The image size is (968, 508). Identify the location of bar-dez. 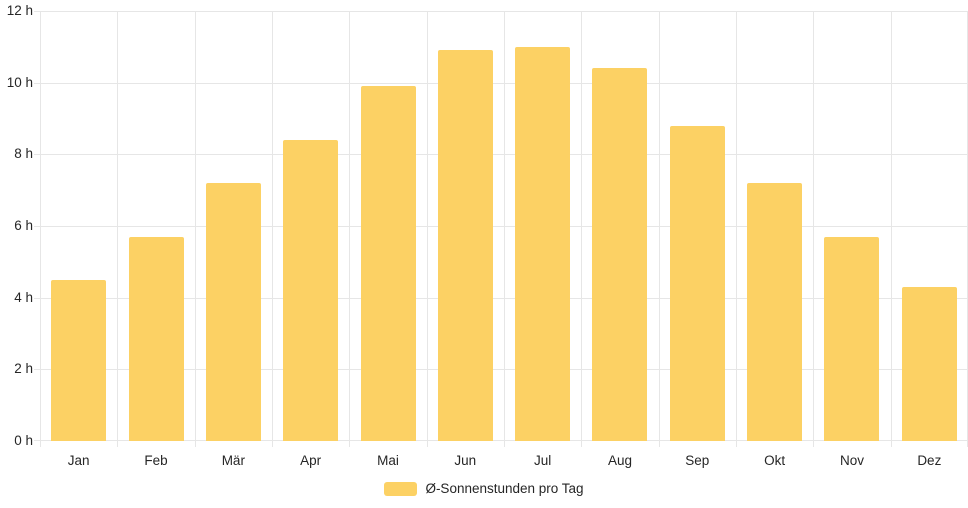
(929, 364).